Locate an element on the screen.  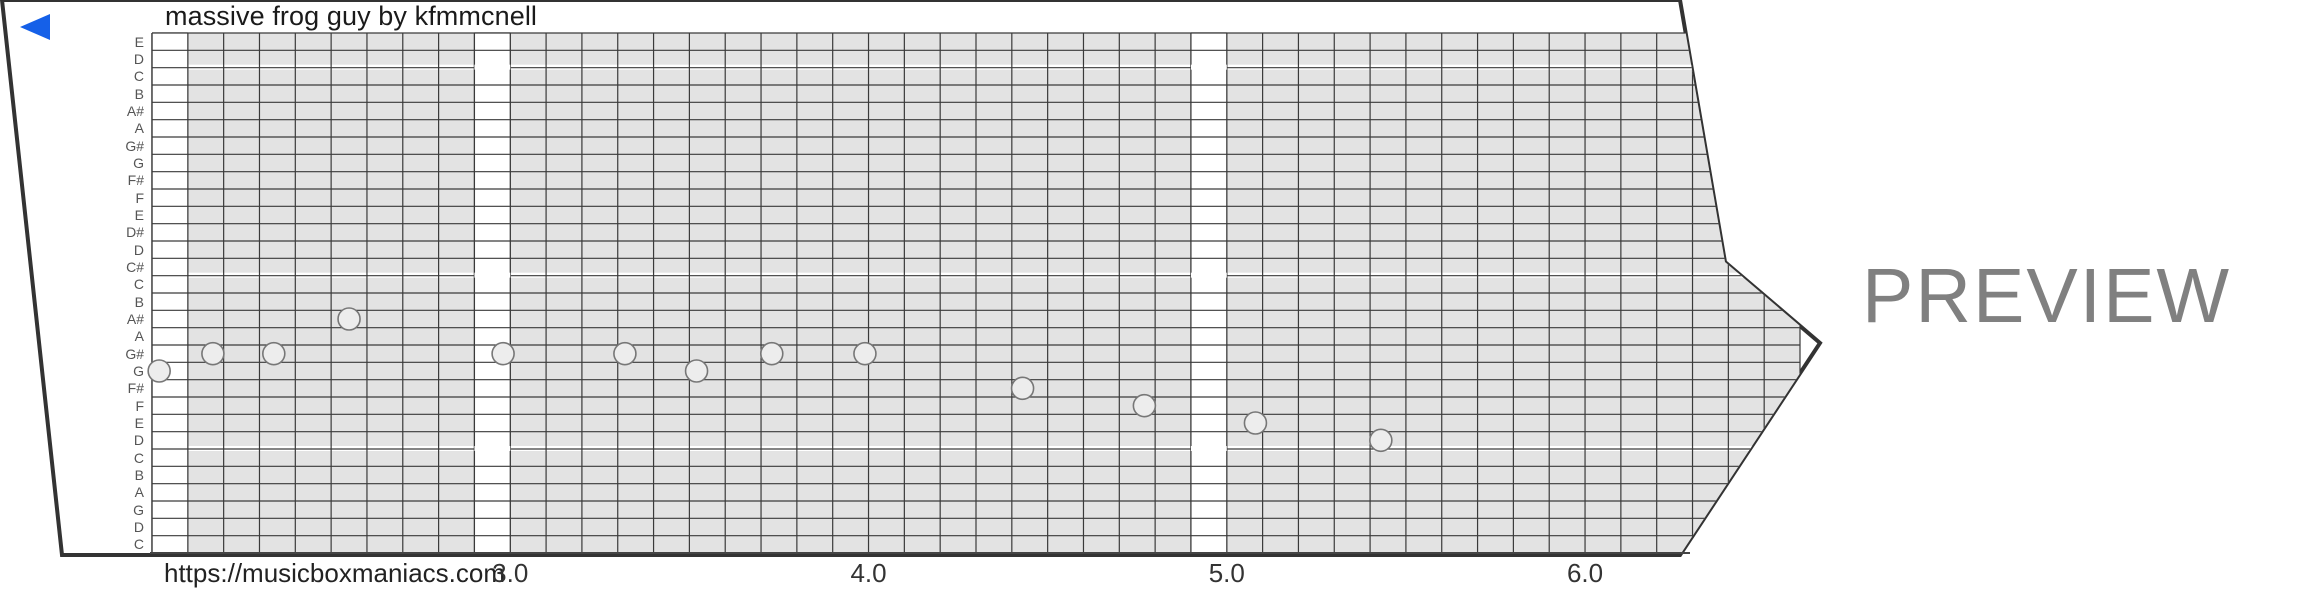
preview-watermark: PREVIEW is located at coordinates (2047, 296).